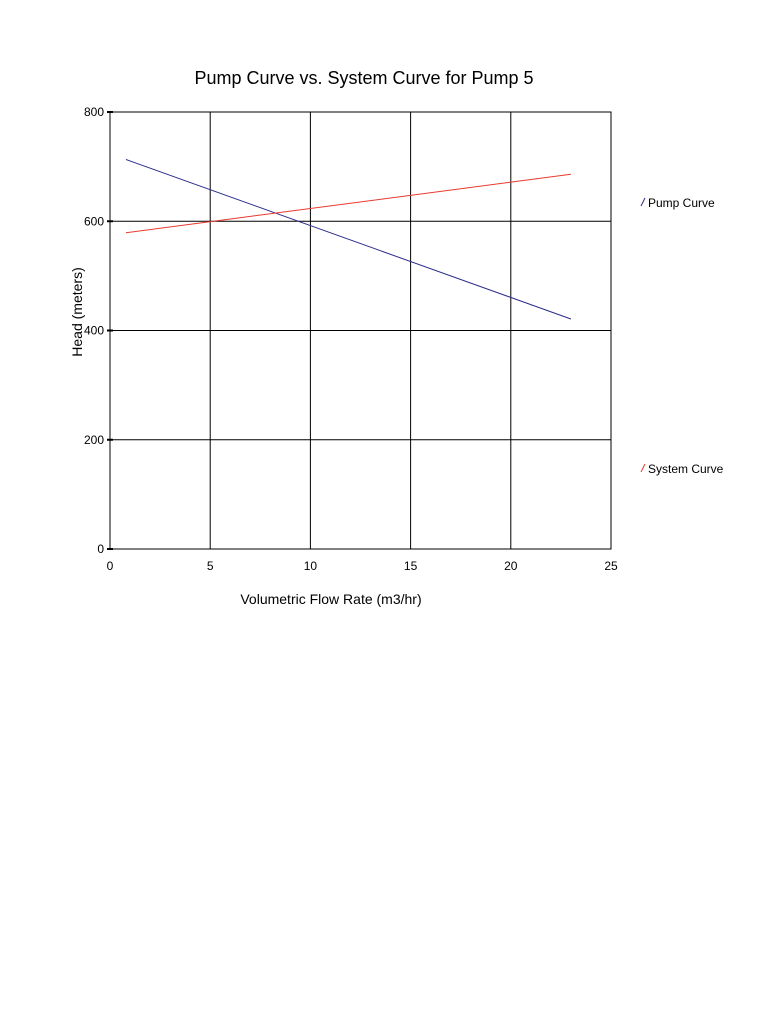  What do you see at coordinates (643, 202) in the screenshot?
I see `legend-swatch-pump-curve` at bounding box center [643, 202].